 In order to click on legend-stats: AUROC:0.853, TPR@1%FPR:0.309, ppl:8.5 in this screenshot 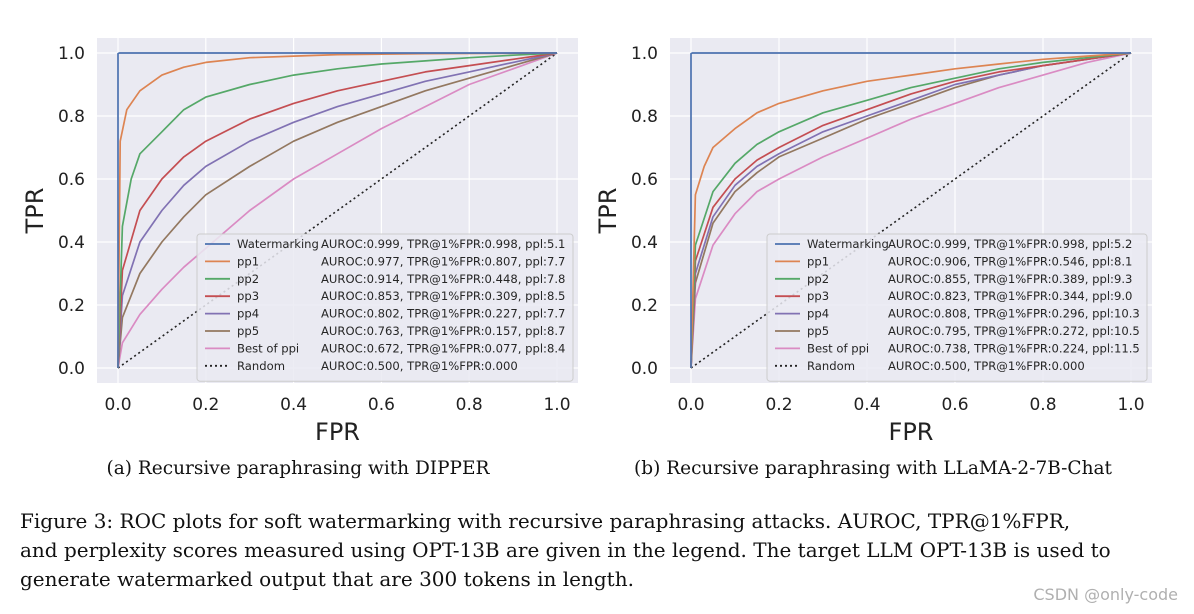, I will do `click(443, 296)`.